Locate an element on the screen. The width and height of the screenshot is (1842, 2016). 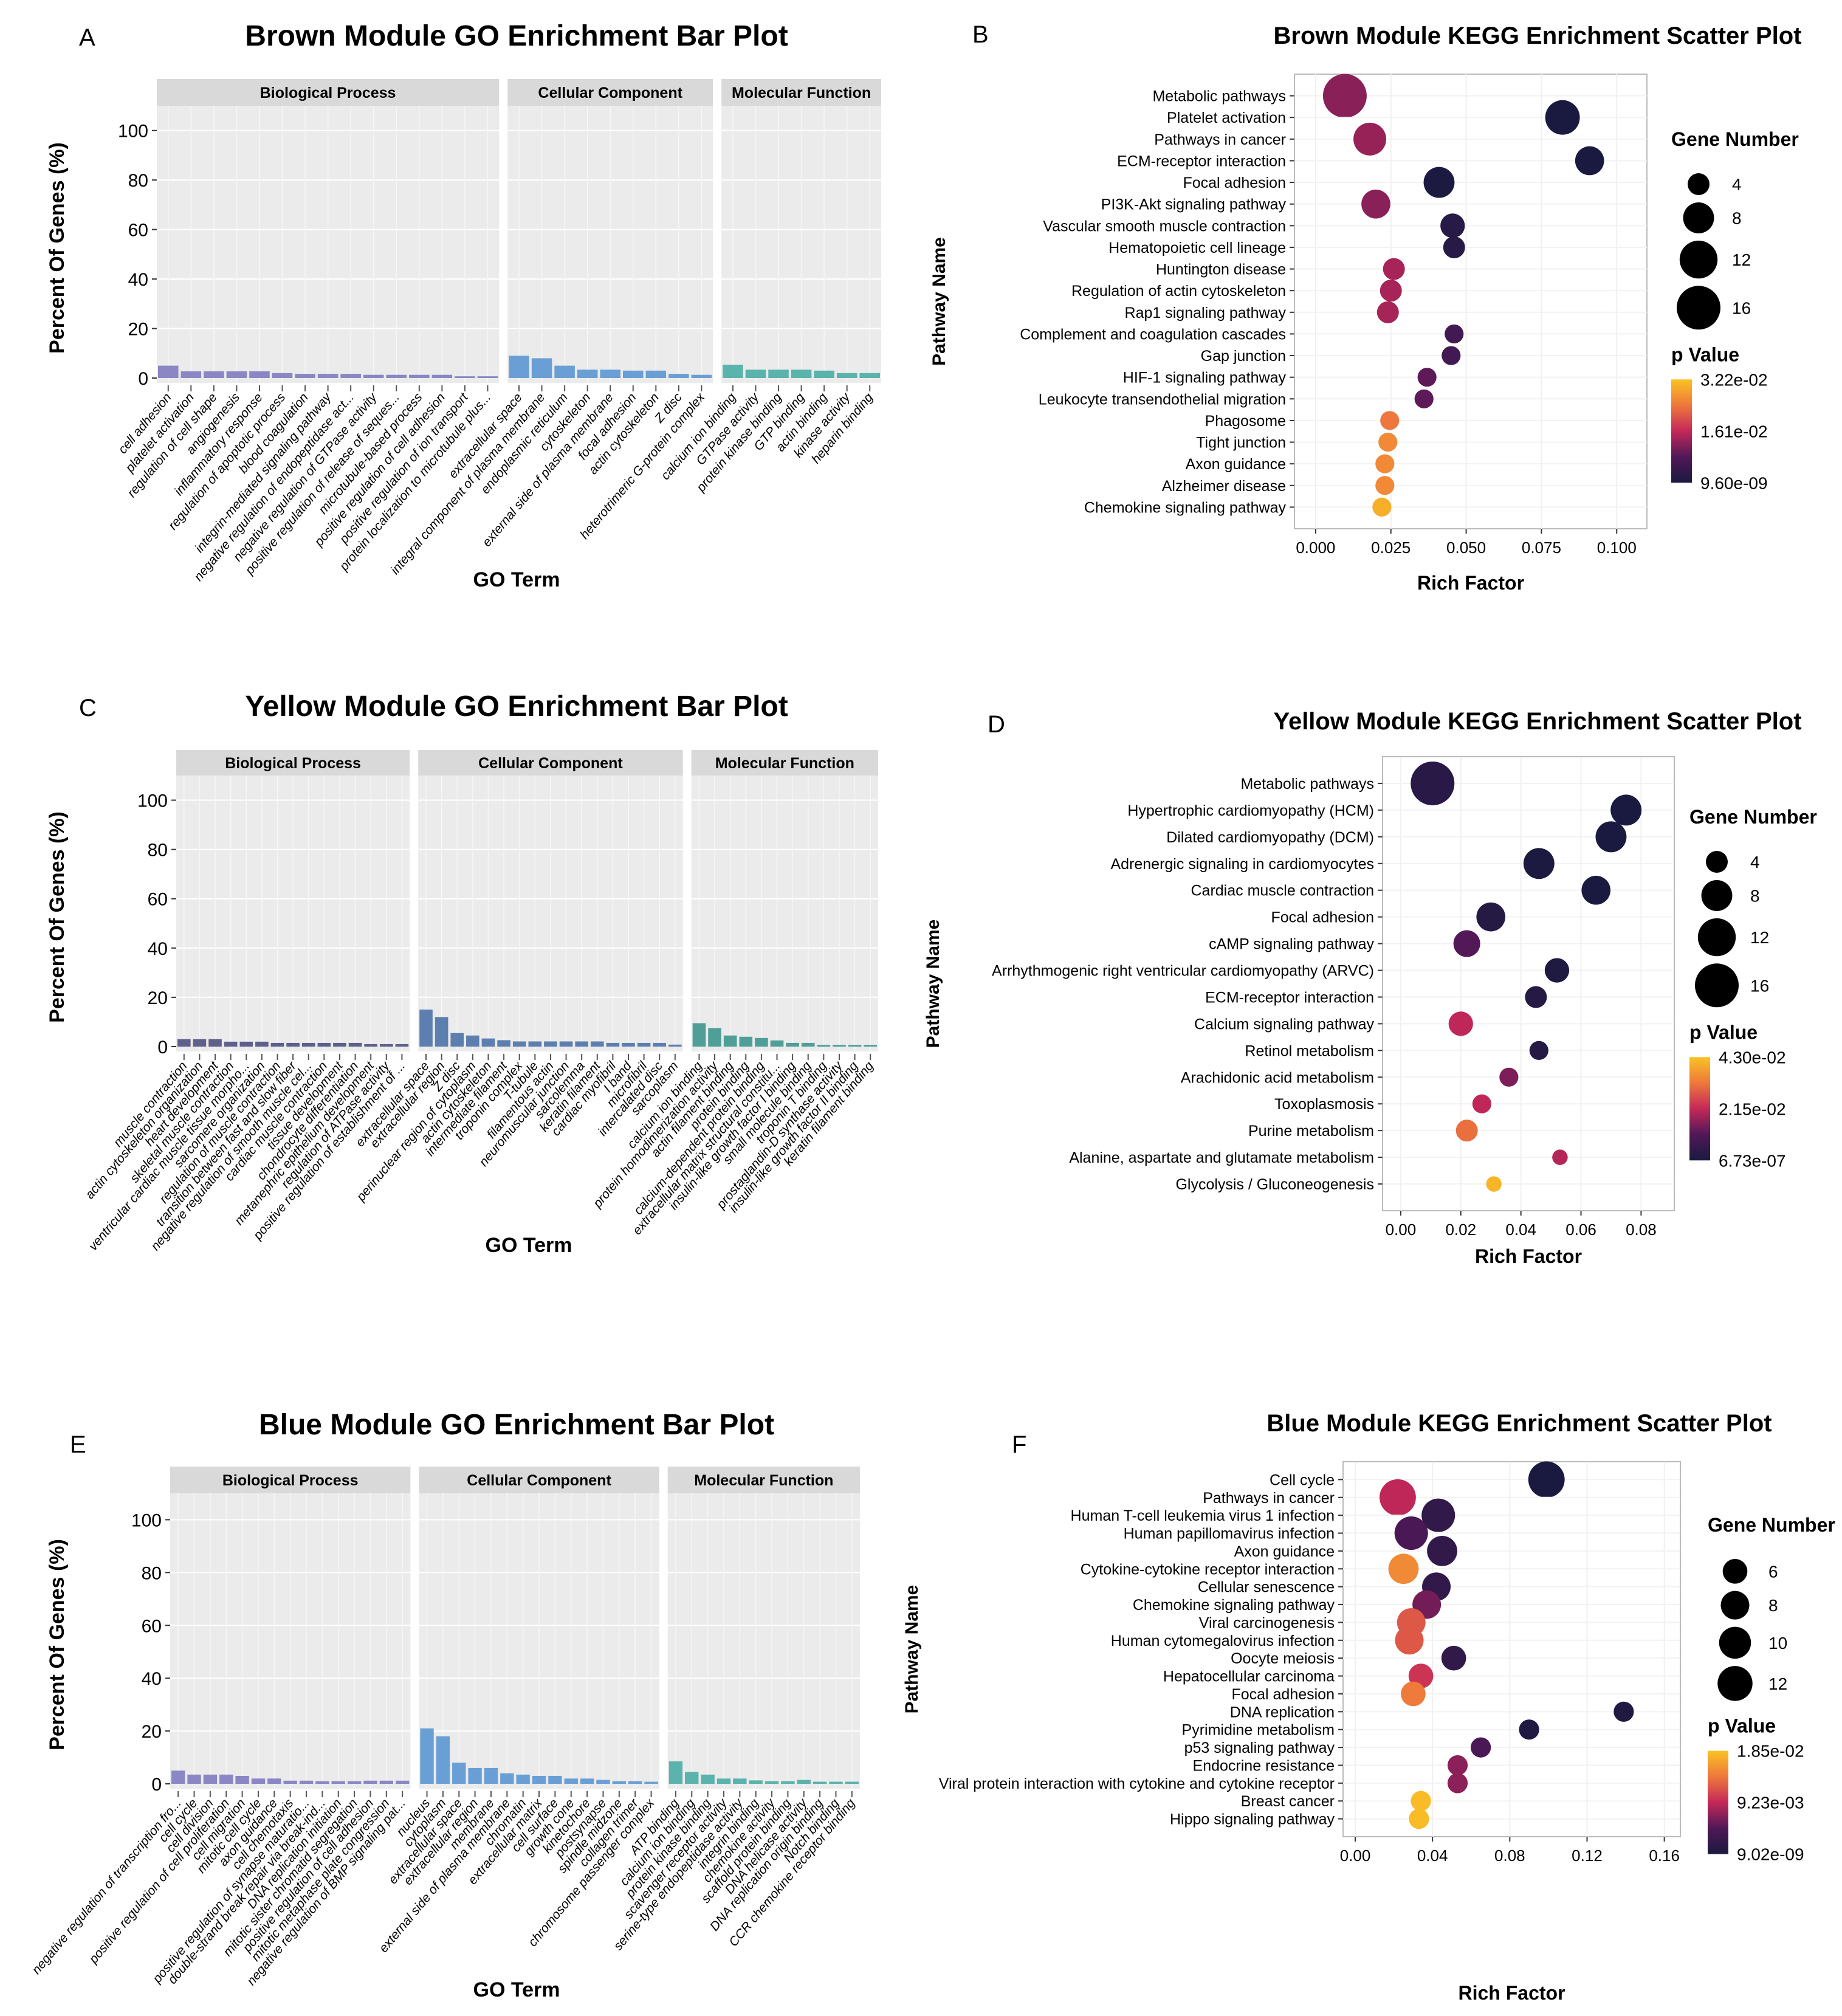
pathway-label: cAMP signaling pathway is located at coordinates (1292, 944).